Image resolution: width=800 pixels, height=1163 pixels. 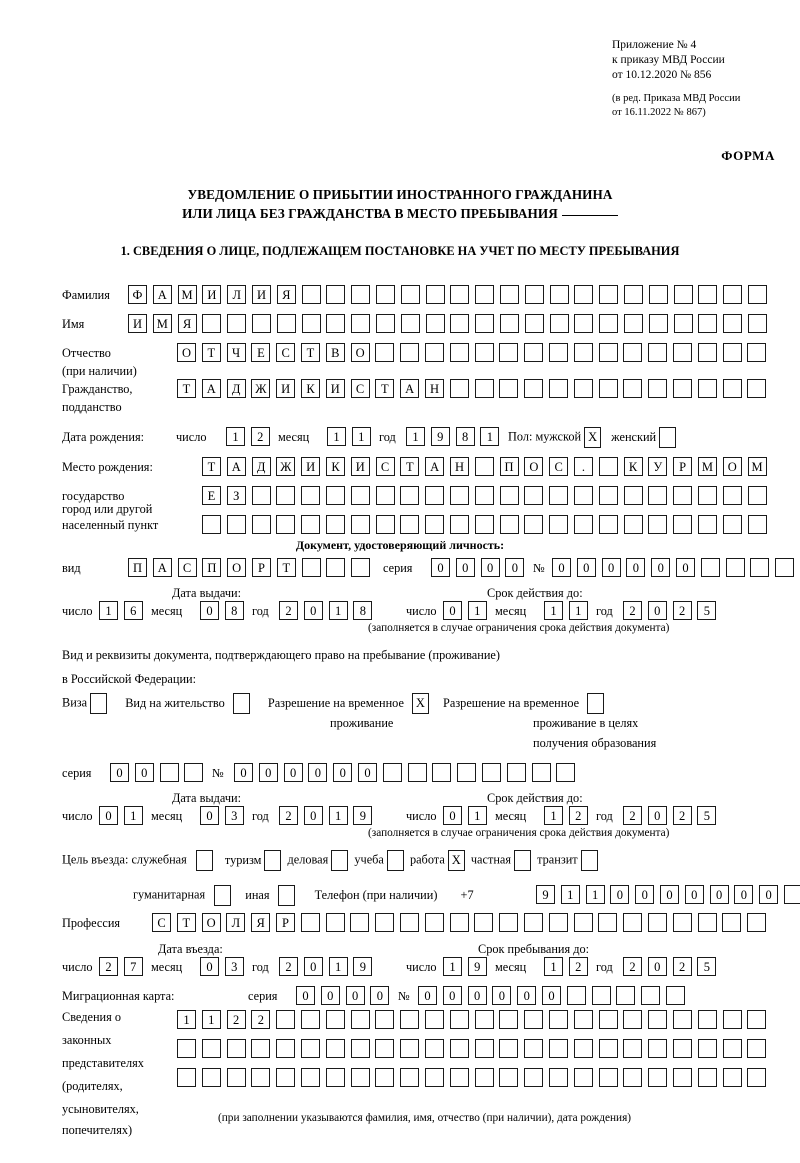 I want to click on stay-month-cell-1: 1, so click(x=553, y=966).